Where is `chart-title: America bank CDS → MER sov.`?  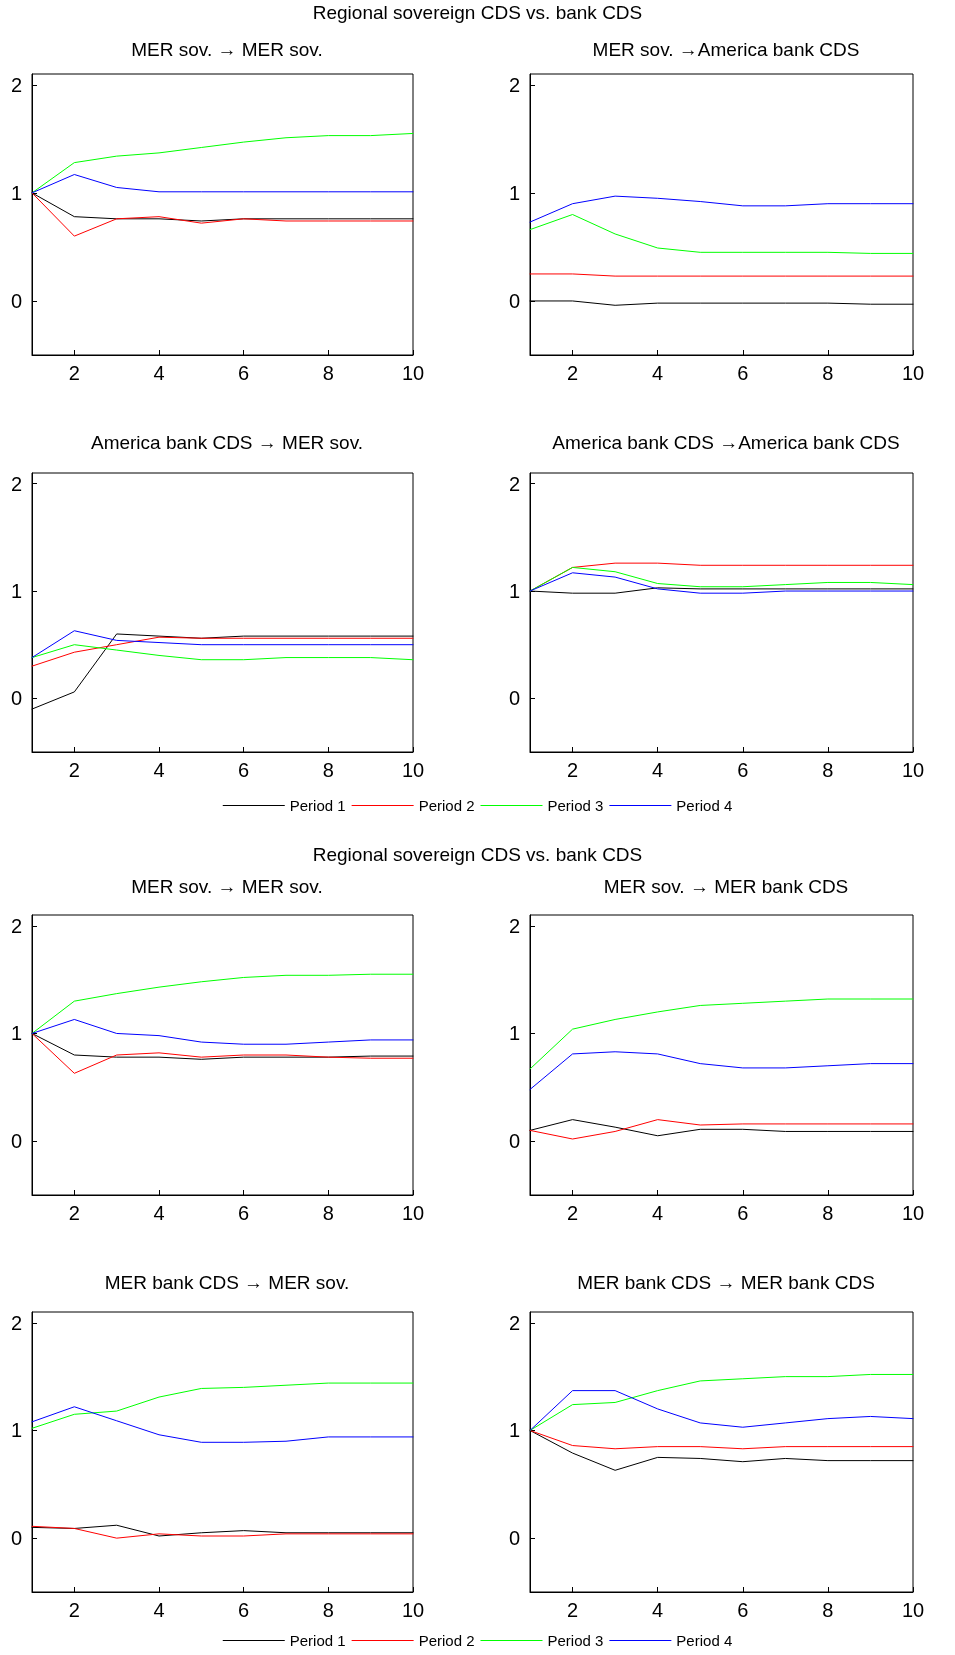
chart-title: America bank CDS → MER sov. is located at coordinates (227, 442).